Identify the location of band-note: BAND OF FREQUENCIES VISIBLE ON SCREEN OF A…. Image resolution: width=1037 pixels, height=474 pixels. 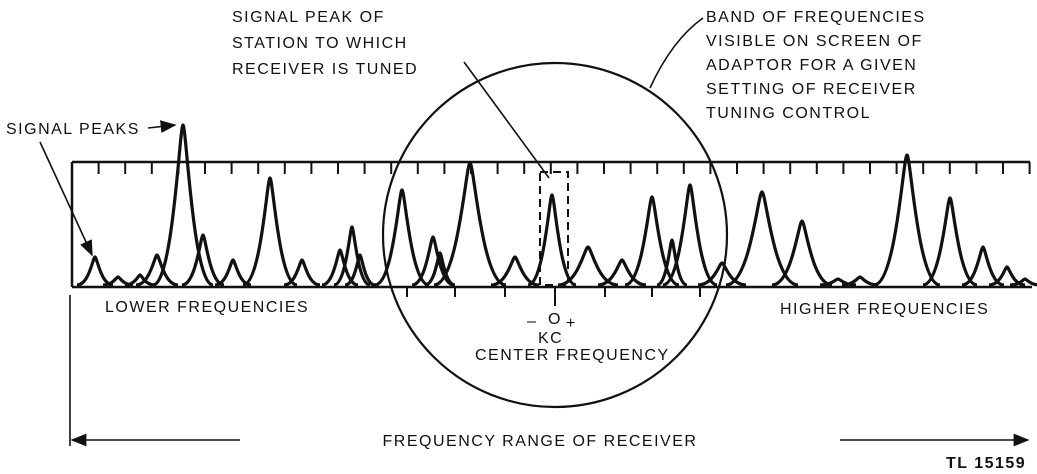
(816, 65).